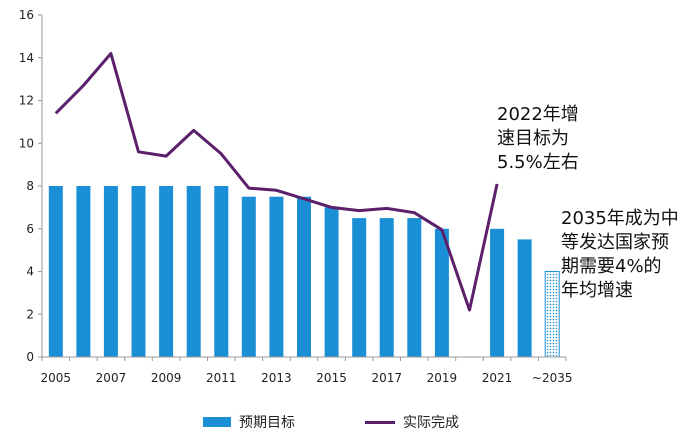  Describe the element at coordinates (26, 15) in the screenshot. I see `y-tick-label: 16` at that location.